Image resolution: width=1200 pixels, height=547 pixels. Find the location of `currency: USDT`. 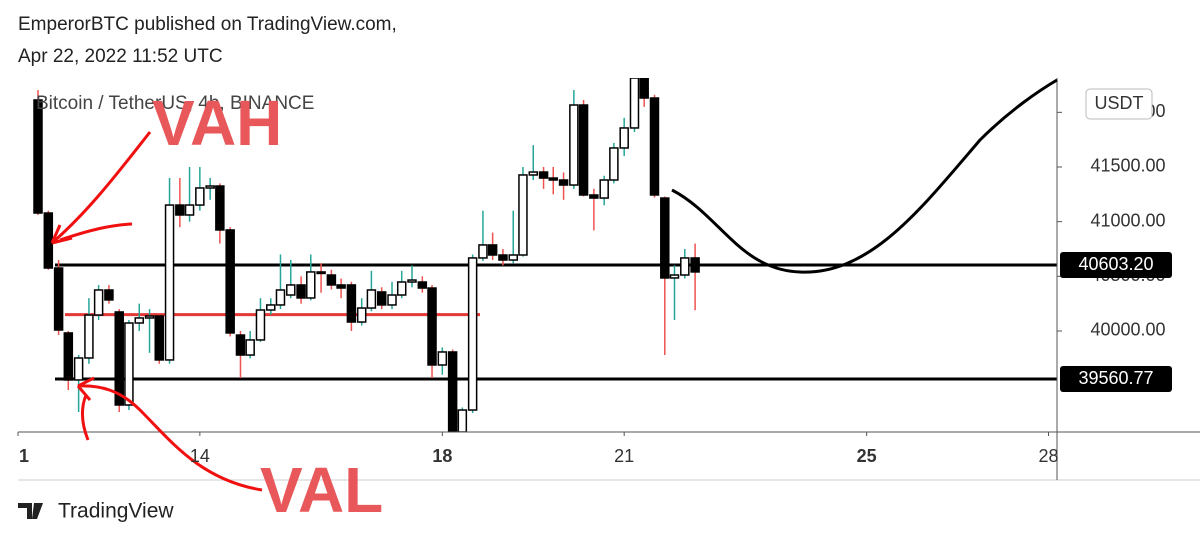

currency: USDT is located at coordinates (1119, 103).